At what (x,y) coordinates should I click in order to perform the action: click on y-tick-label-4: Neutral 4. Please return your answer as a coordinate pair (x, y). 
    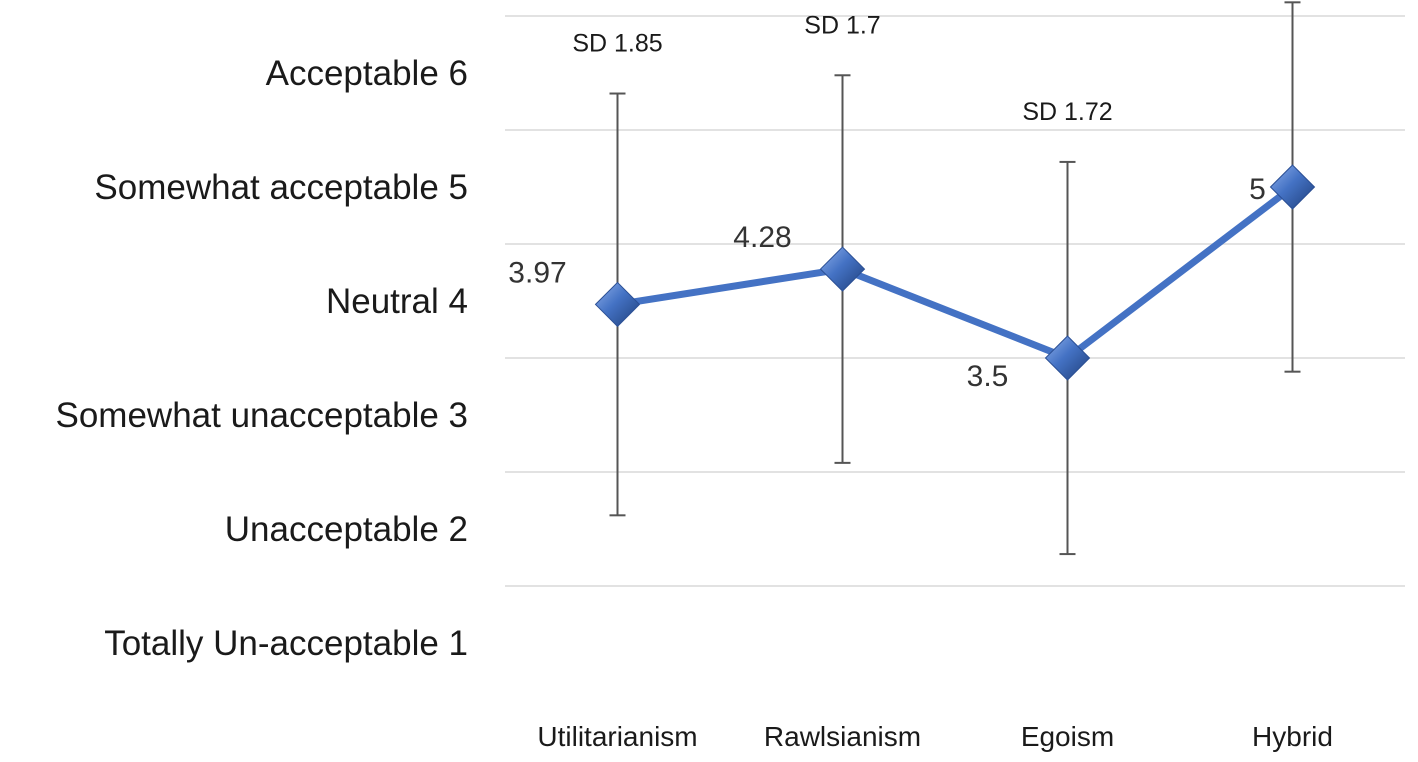
    Looking at the image, I should click on (397, 301).